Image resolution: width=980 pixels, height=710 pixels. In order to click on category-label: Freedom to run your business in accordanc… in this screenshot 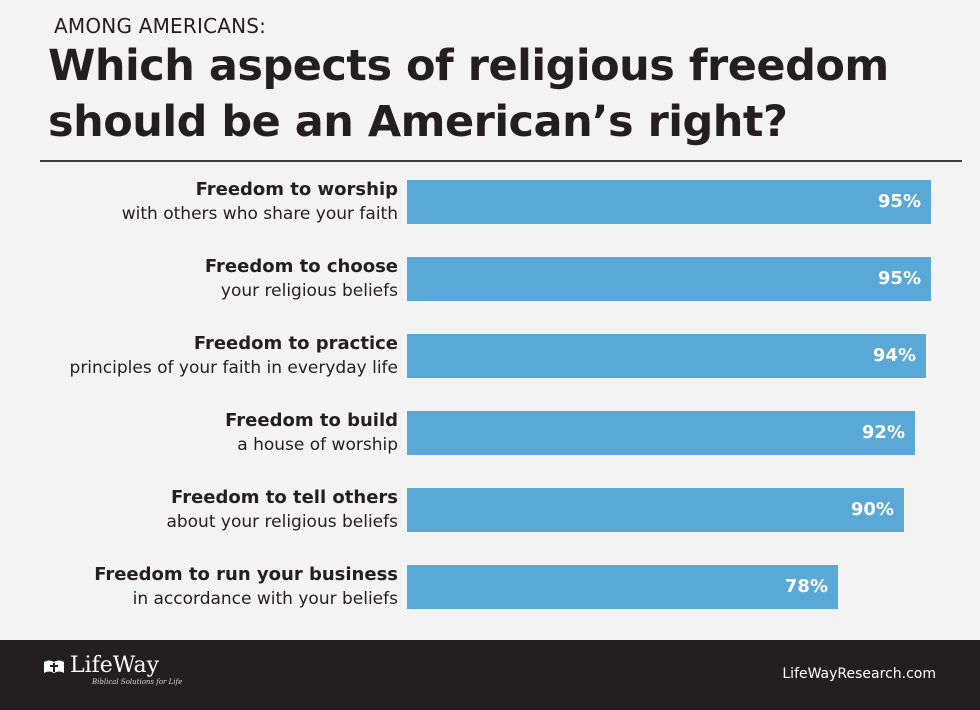, I will do `click(246, 587)`.